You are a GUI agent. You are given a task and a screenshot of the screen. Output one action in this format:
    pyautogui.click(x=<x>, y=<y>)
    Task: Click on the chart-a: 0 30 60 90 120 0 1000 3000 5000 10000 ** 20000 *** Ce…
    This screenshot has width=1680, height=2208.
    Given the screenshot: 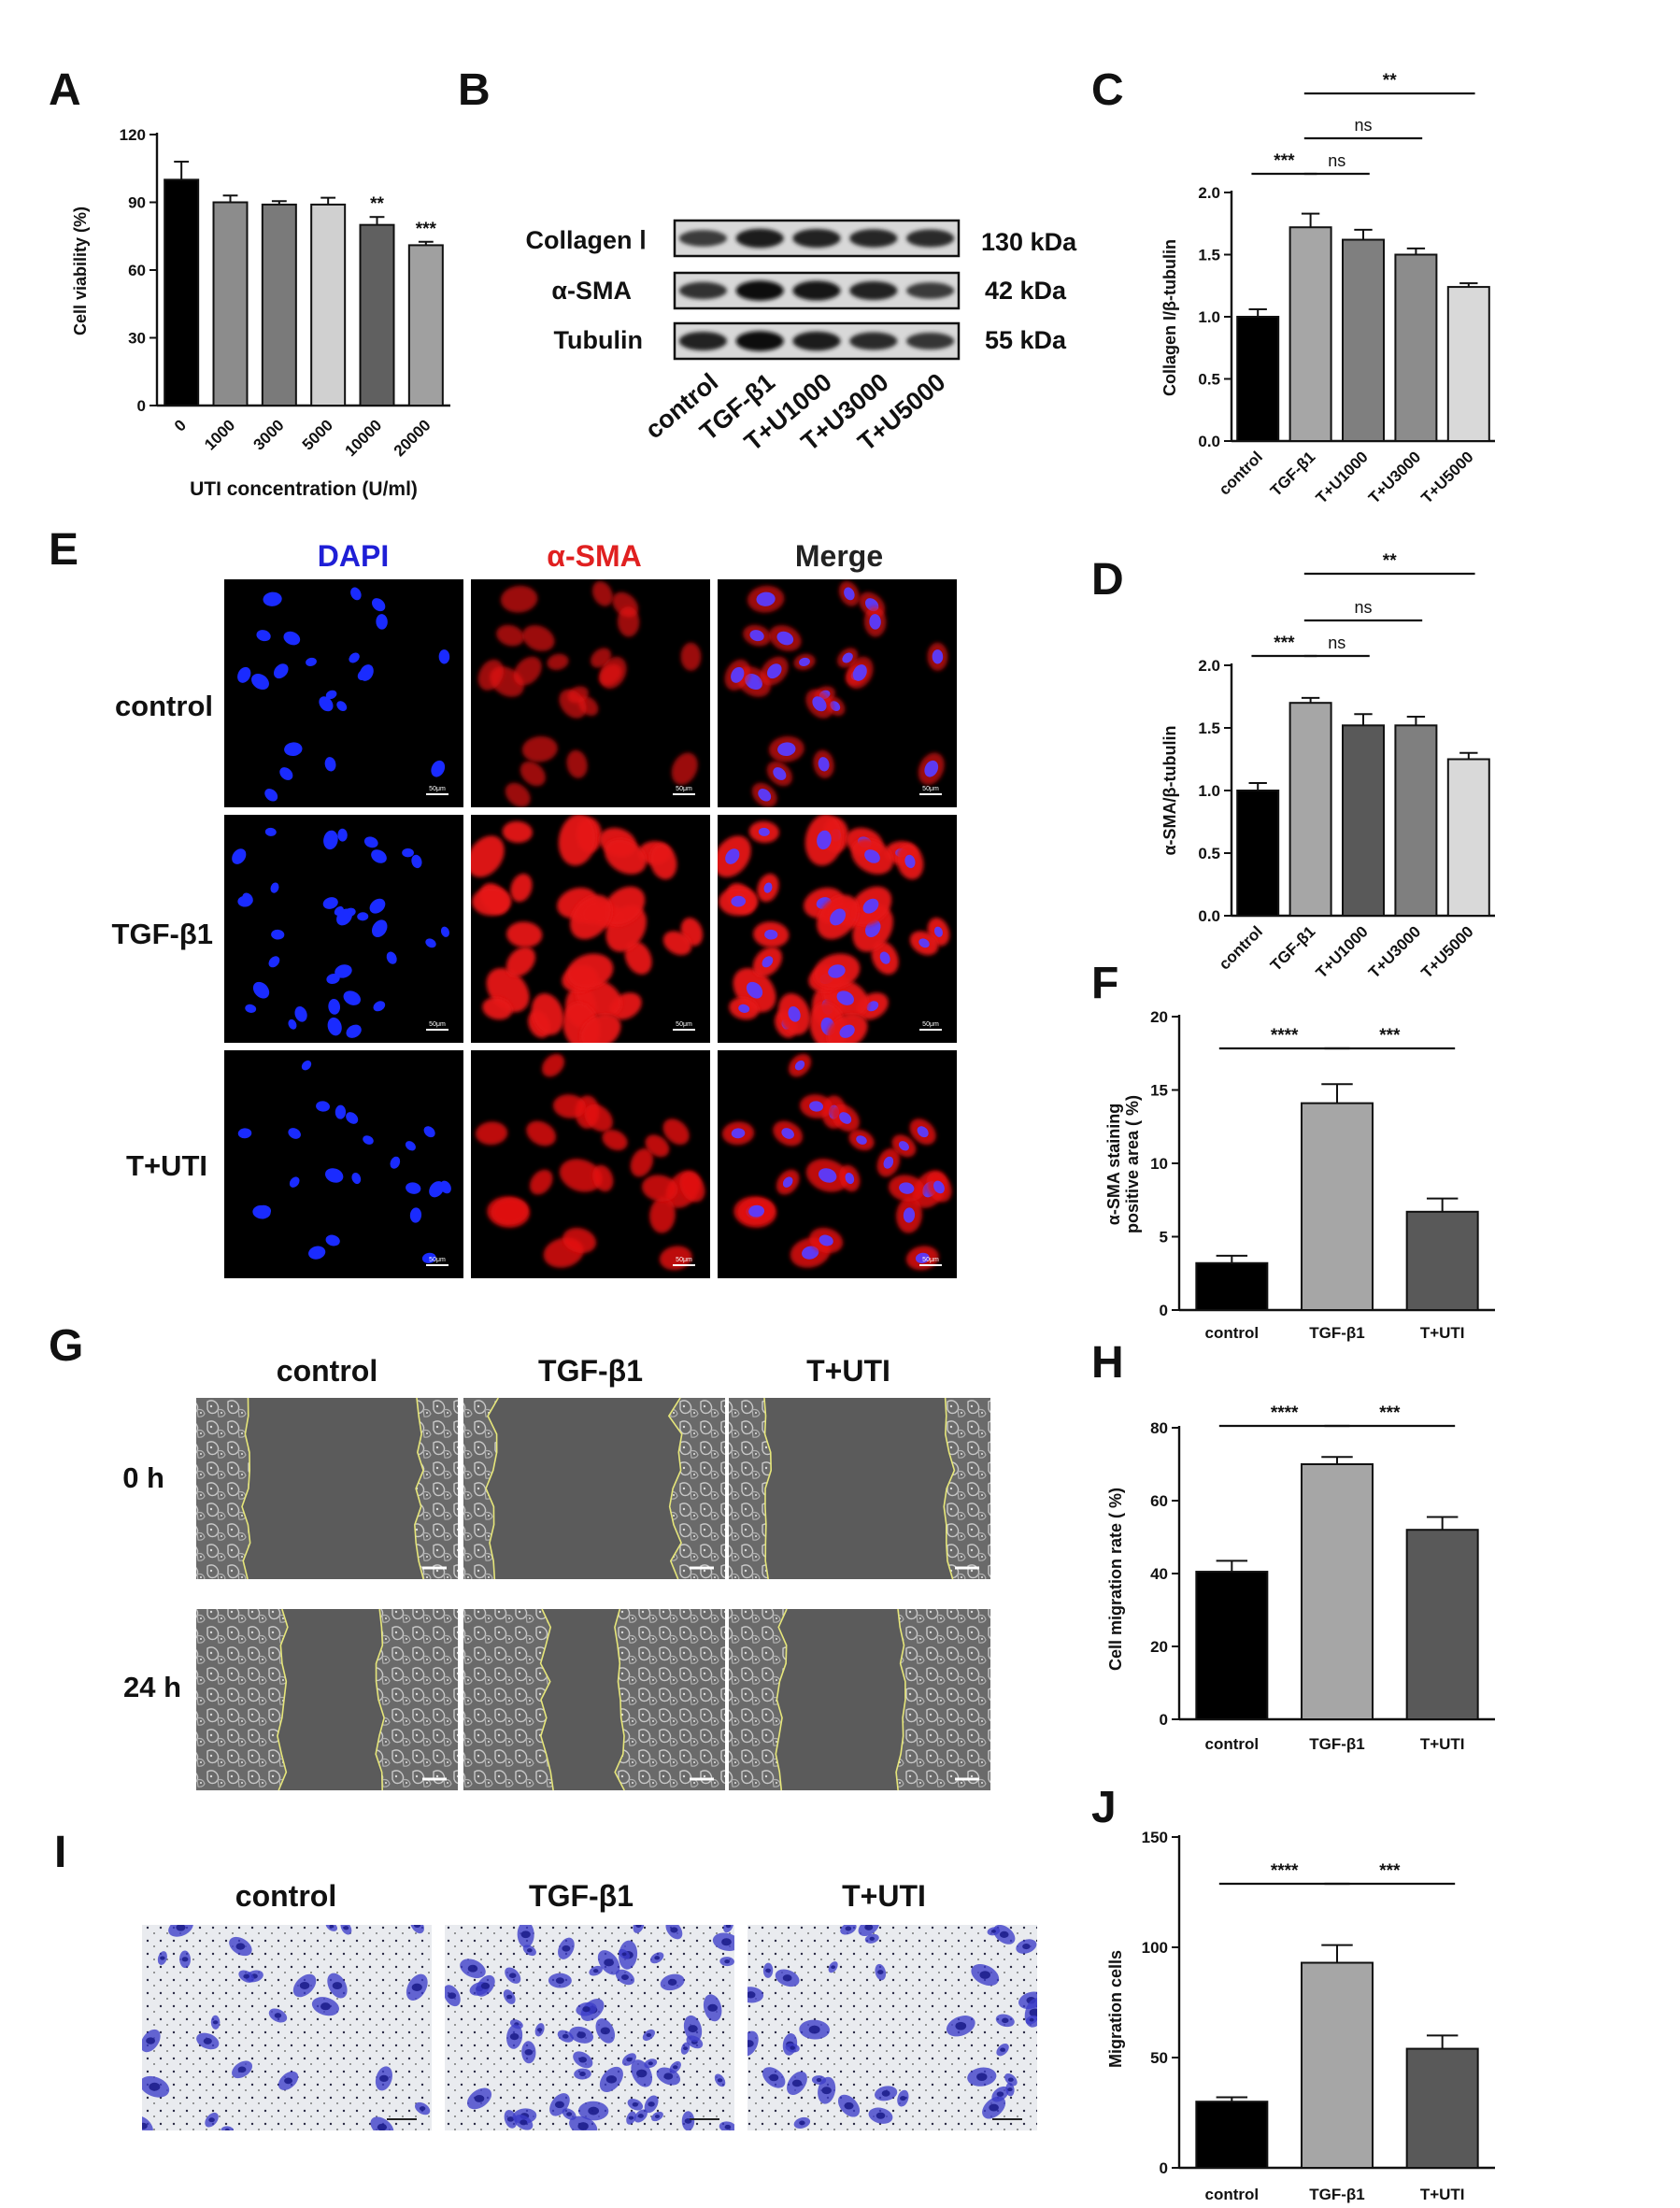 What is the action you would take?
    pyautogui.click(x=260, y=313)
    